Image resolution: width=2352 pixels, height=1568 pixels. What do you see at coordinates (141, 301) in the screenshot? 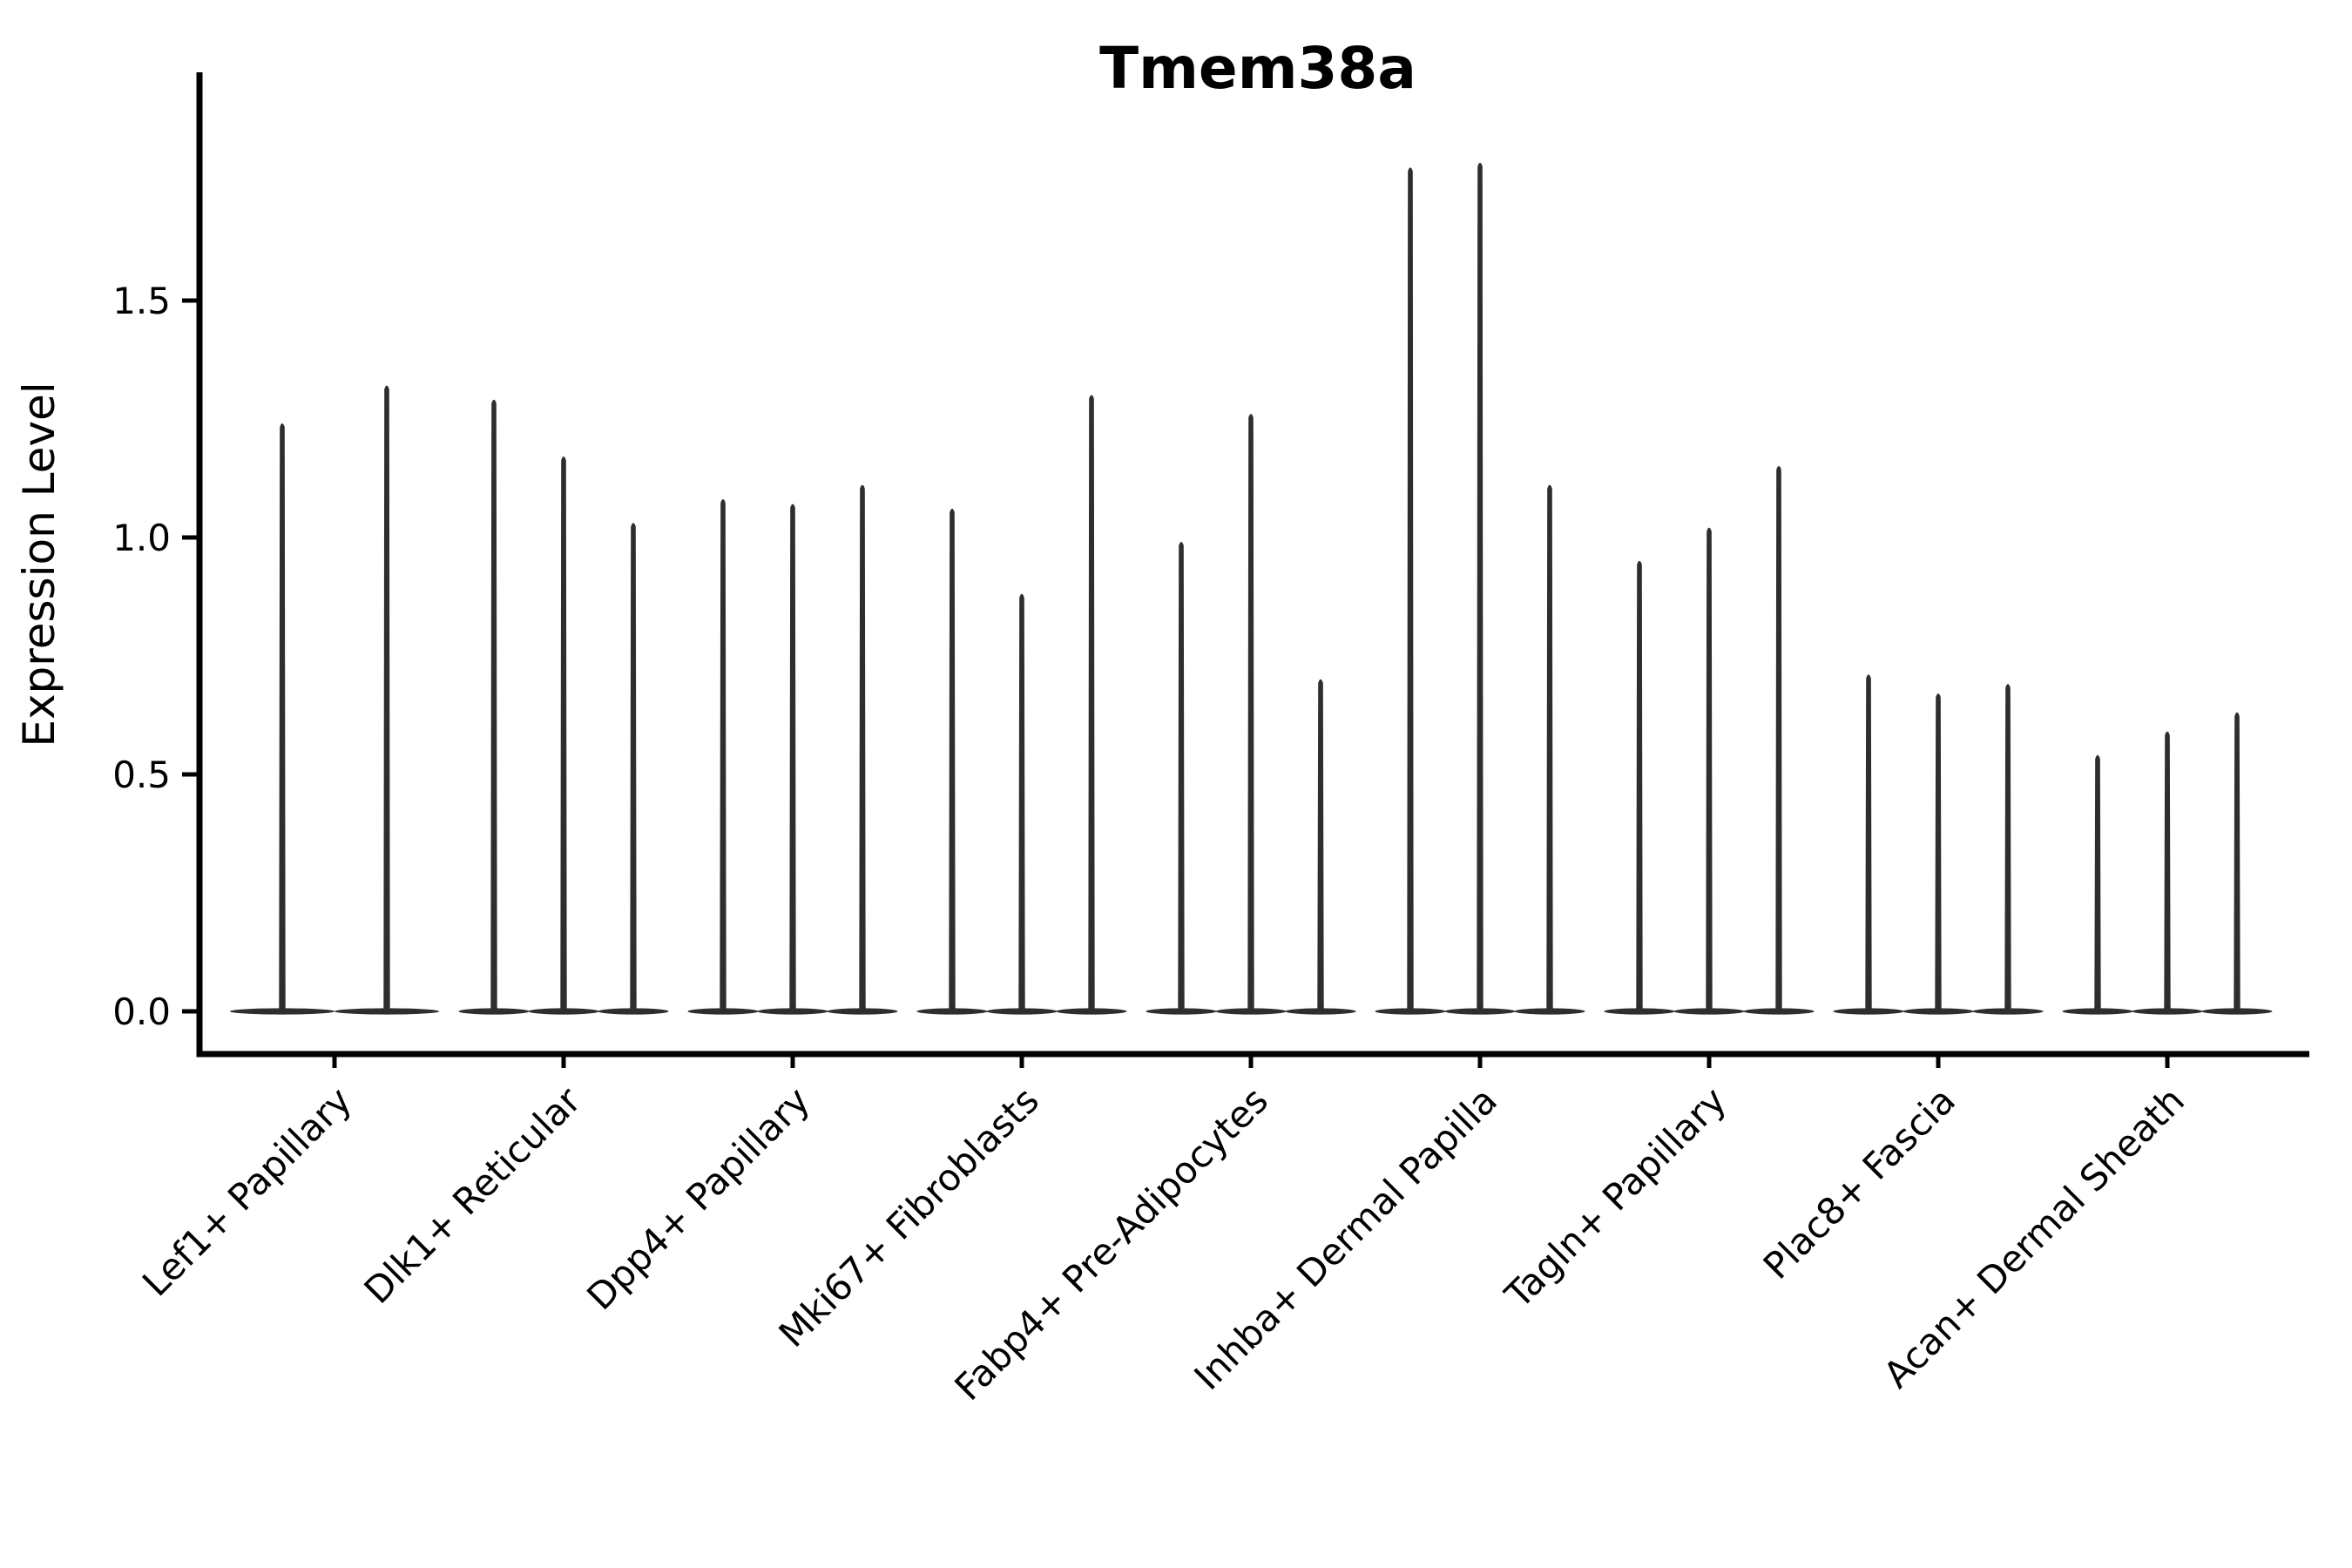
I see `y-tick-label: 1.5` at bounding box center [141, 301].